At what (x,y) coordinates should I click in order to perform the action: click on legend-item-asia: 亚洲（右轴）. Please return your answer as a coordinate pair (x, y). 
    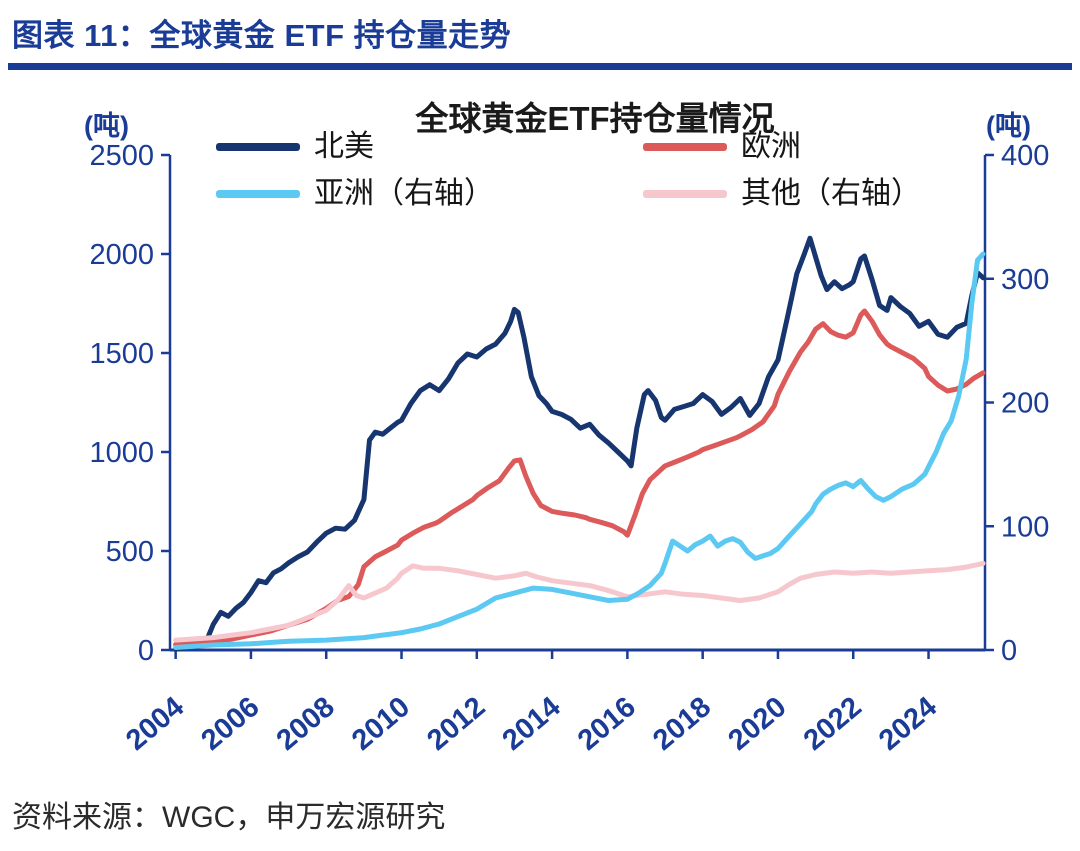
    Looking at the image, I should click on (429, 194).